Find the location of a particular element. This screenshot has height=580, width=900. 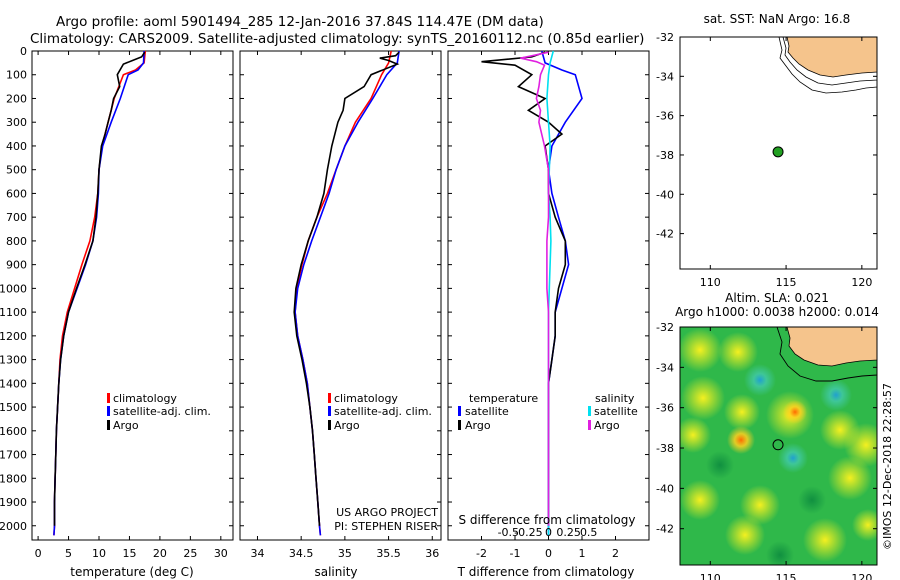

legend-label-t-argo: Argo is located at coordinates (478, 425).